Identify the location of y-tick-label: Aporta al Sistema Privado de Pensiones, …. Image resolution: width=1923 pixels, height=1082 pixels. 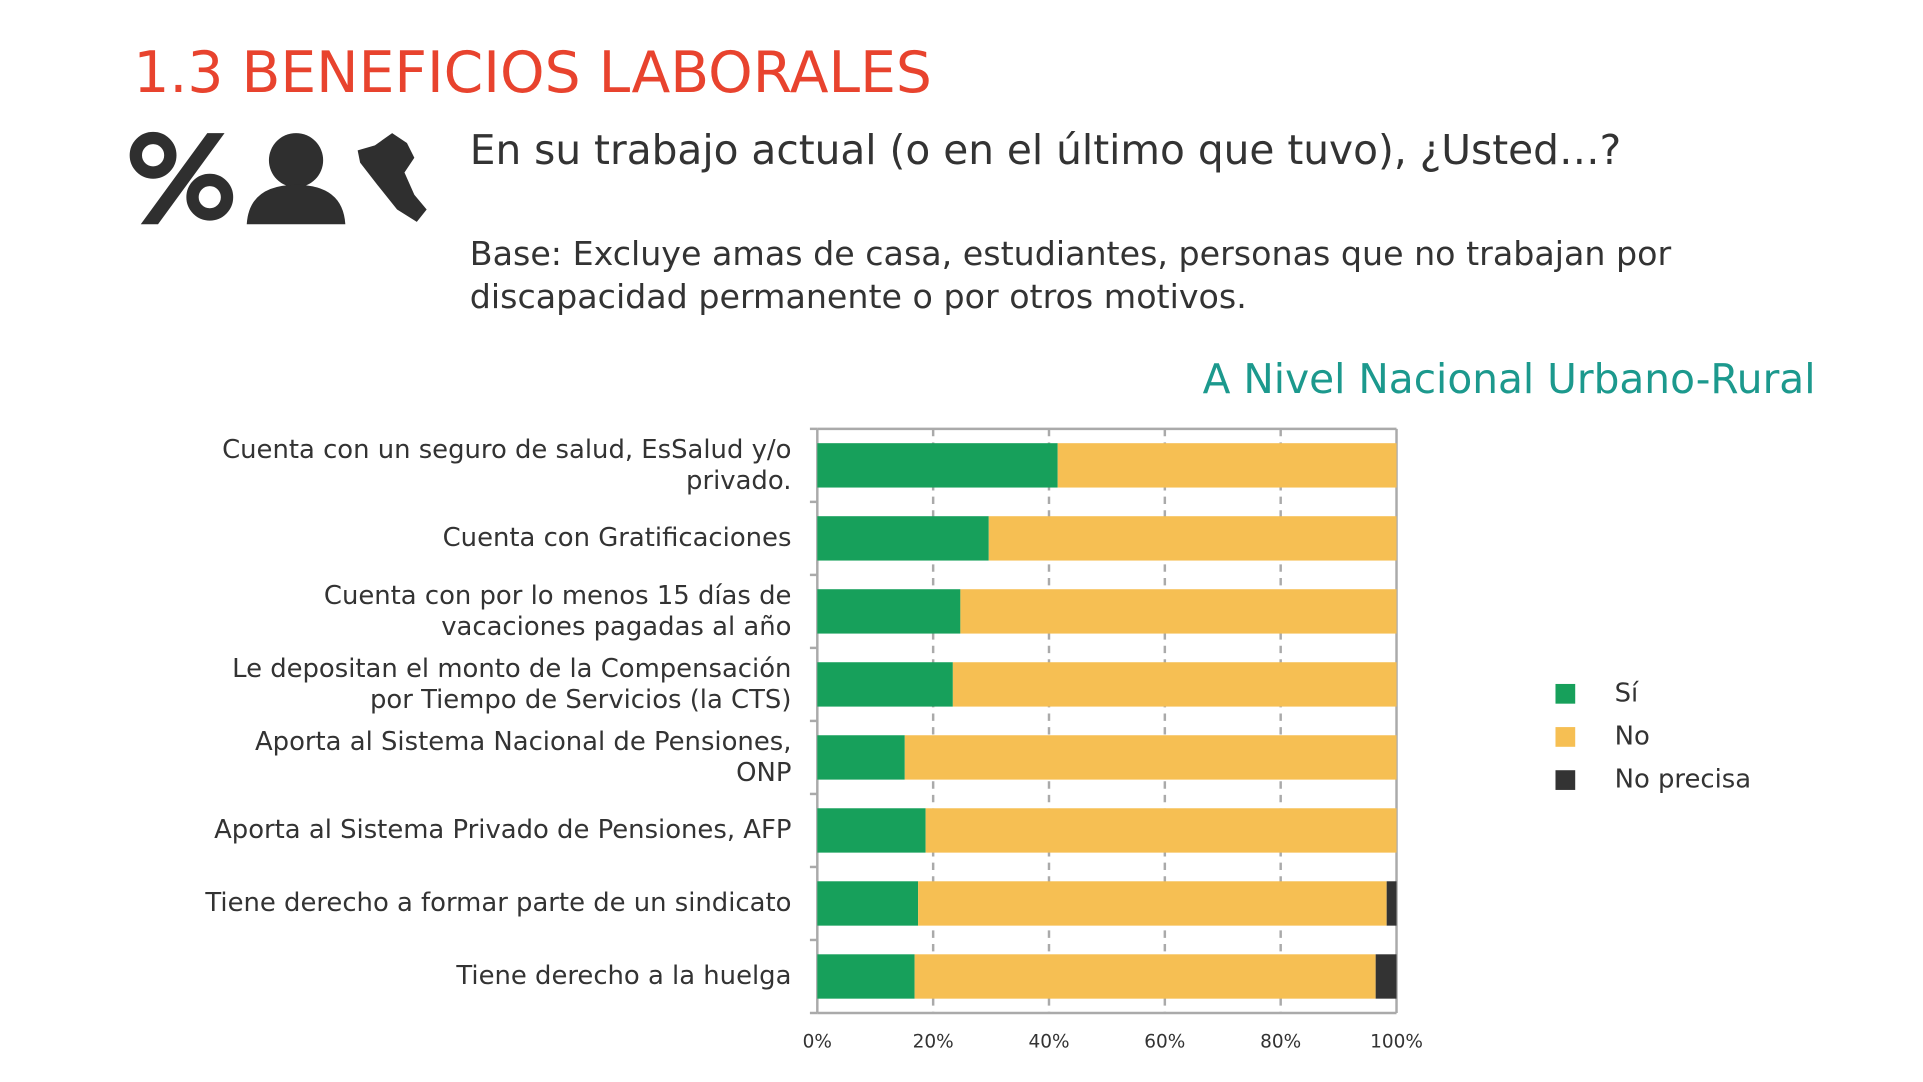
(502, 830).